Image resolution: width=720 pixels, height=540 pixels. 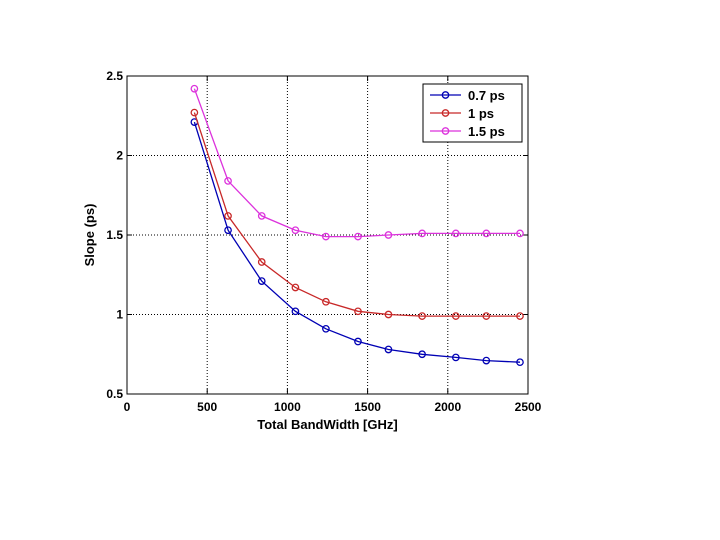 What do you see at coordinates (114, 235) in the screenshot?
I see `y-tick-label: 1.5` at bounding box center [114, 235].